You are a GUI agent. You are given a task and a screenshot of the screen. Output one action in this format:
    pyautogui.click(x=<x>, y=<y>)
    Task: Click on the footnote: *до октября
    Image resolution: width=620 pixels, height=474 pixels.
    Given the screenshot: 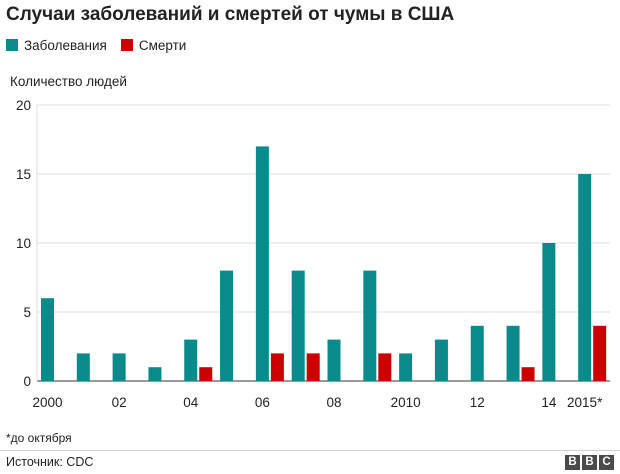 What is the action you would take?
    pyautogui.click(x=39, y=438)
    